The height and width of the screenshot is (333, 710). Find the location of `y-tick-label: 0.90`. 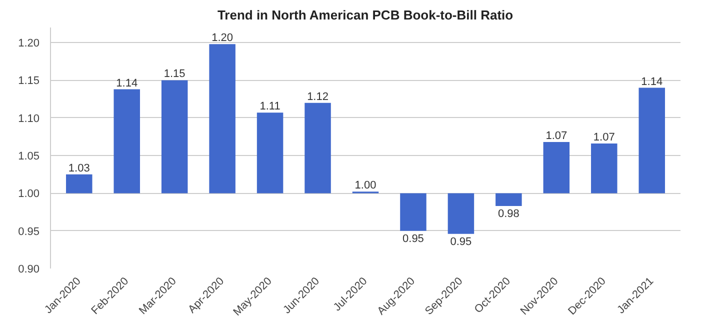

y-tick-label: 0.90 is located at coordinates (29, 270).